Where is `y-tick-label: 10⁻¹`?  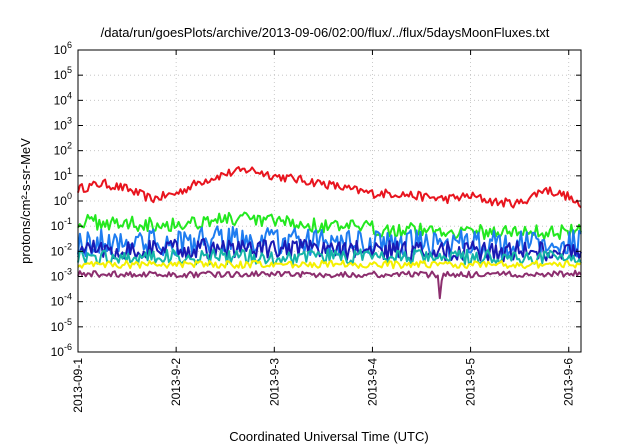 y-tick-label: 10⁻¹ is located at coordinates (61, 224).